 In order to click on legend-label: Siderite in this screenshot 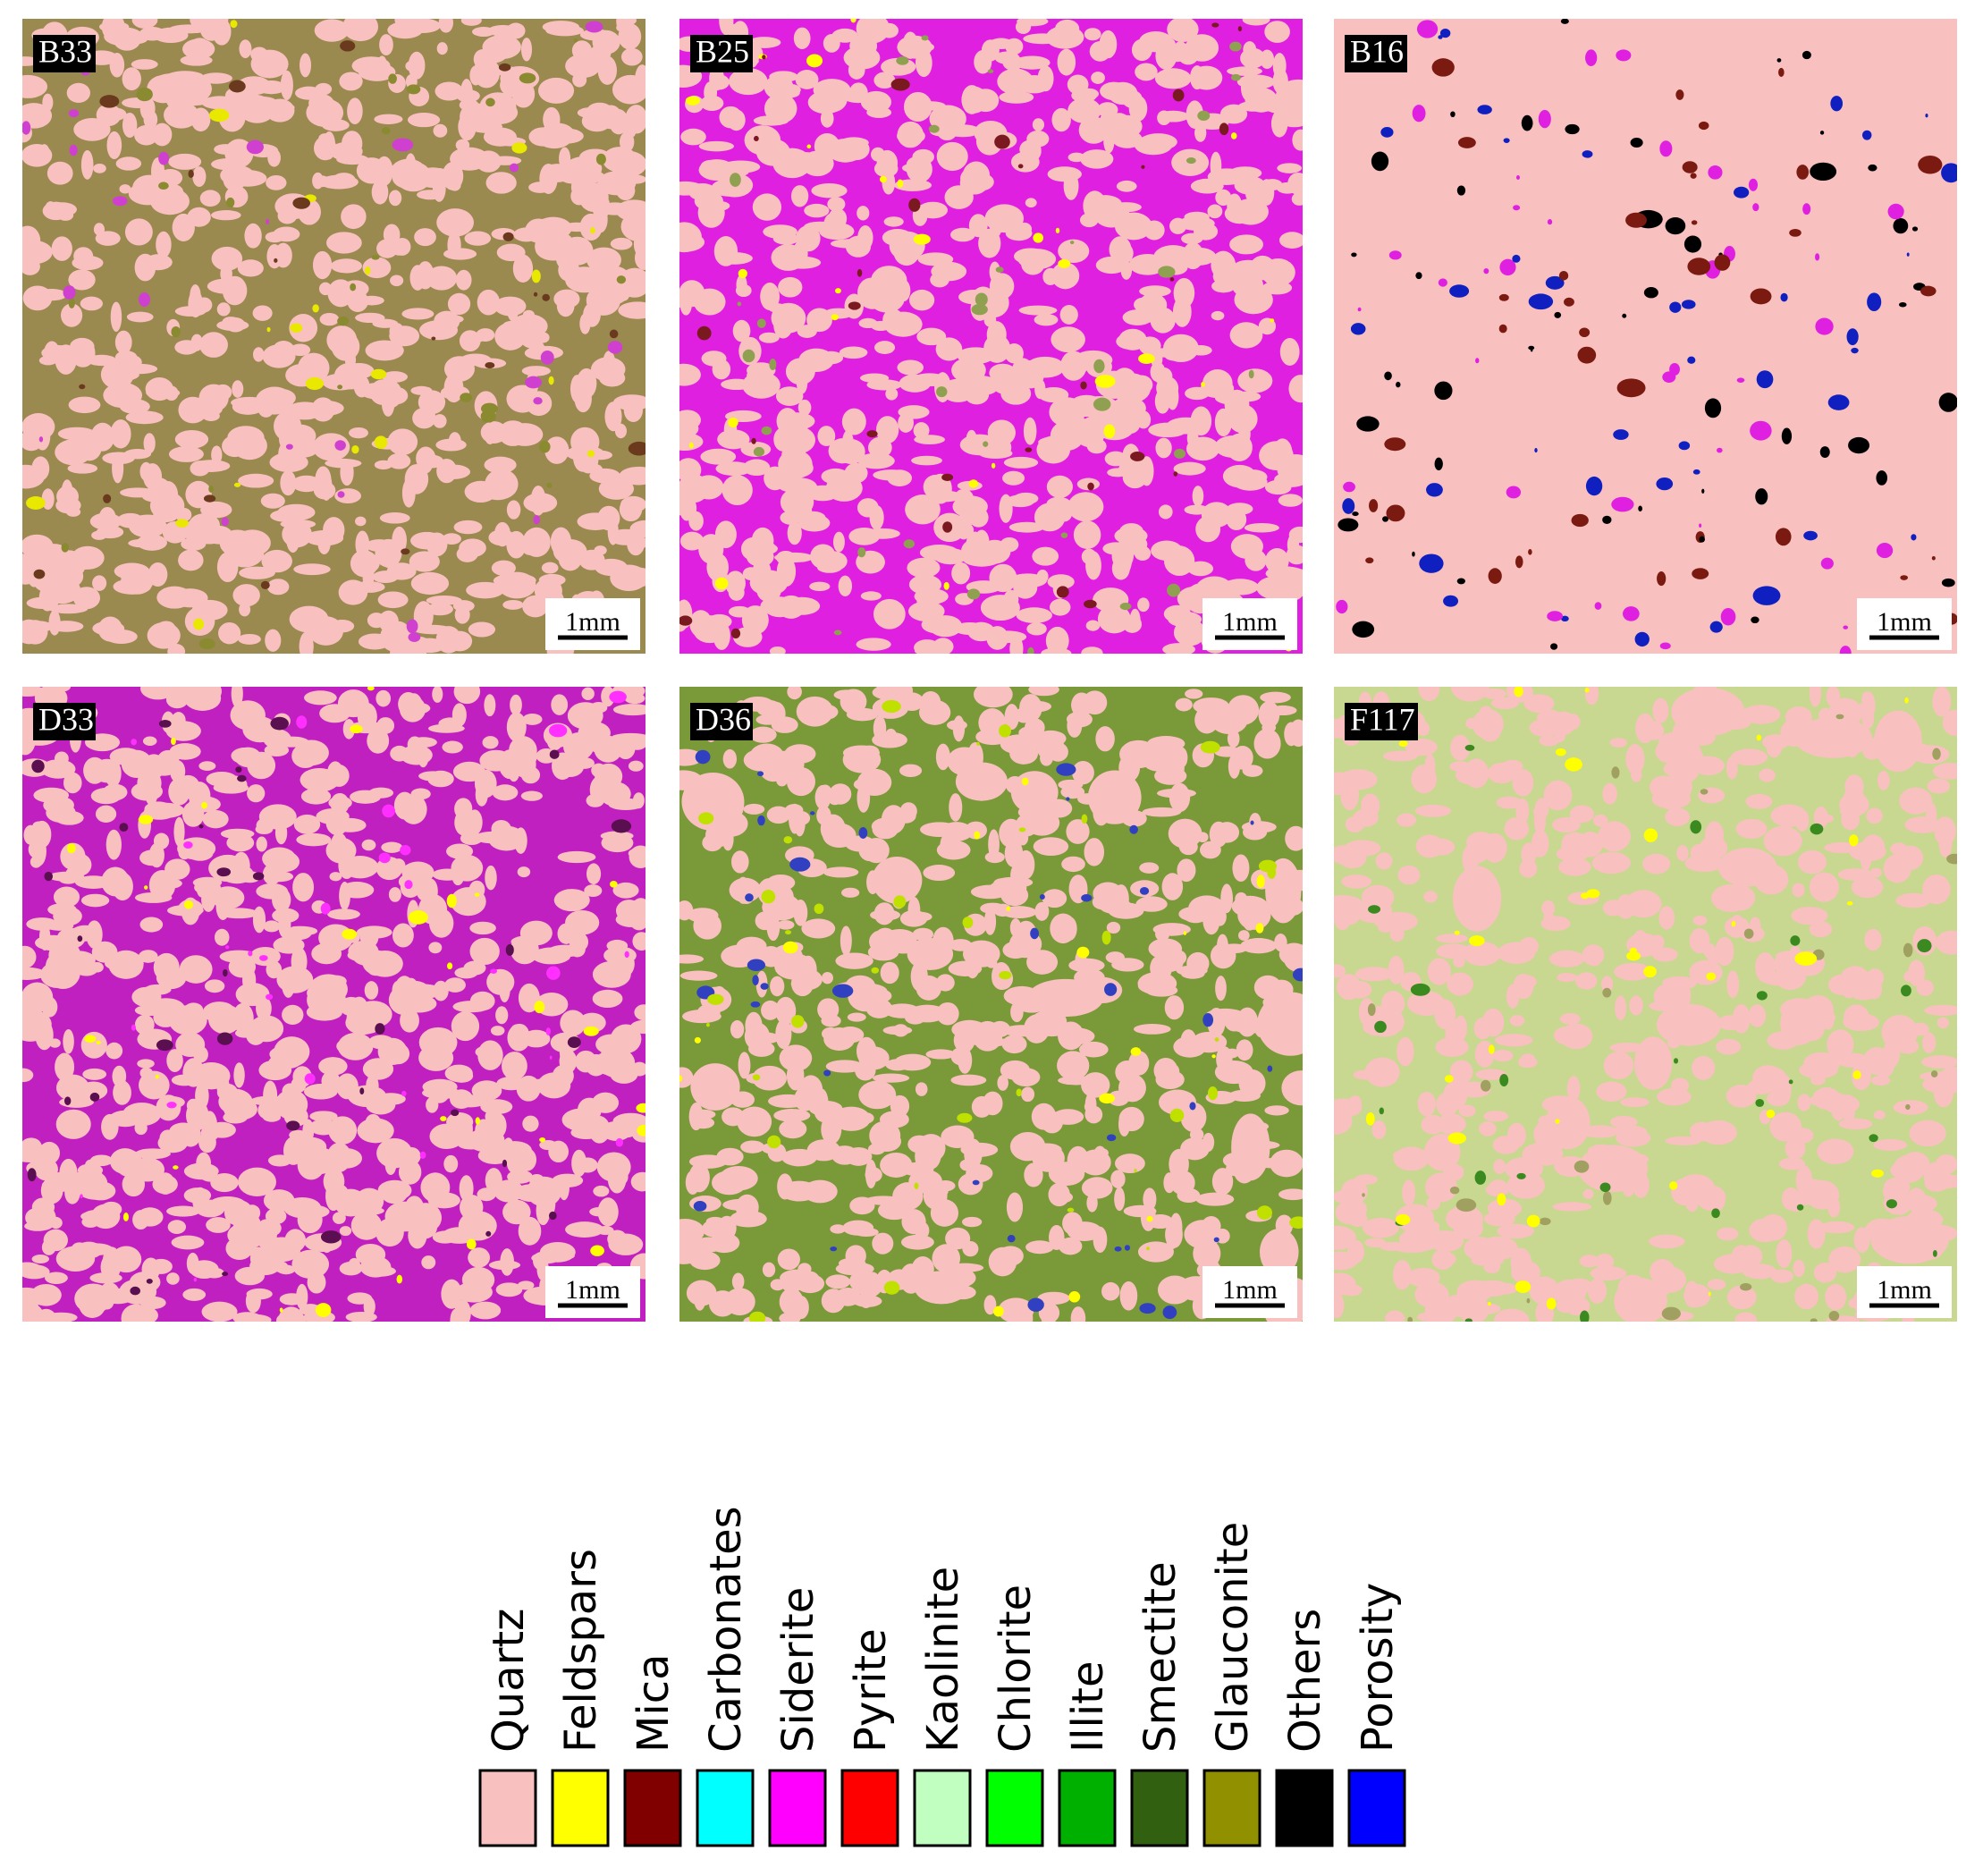, I will do `click(798, 1670)`.